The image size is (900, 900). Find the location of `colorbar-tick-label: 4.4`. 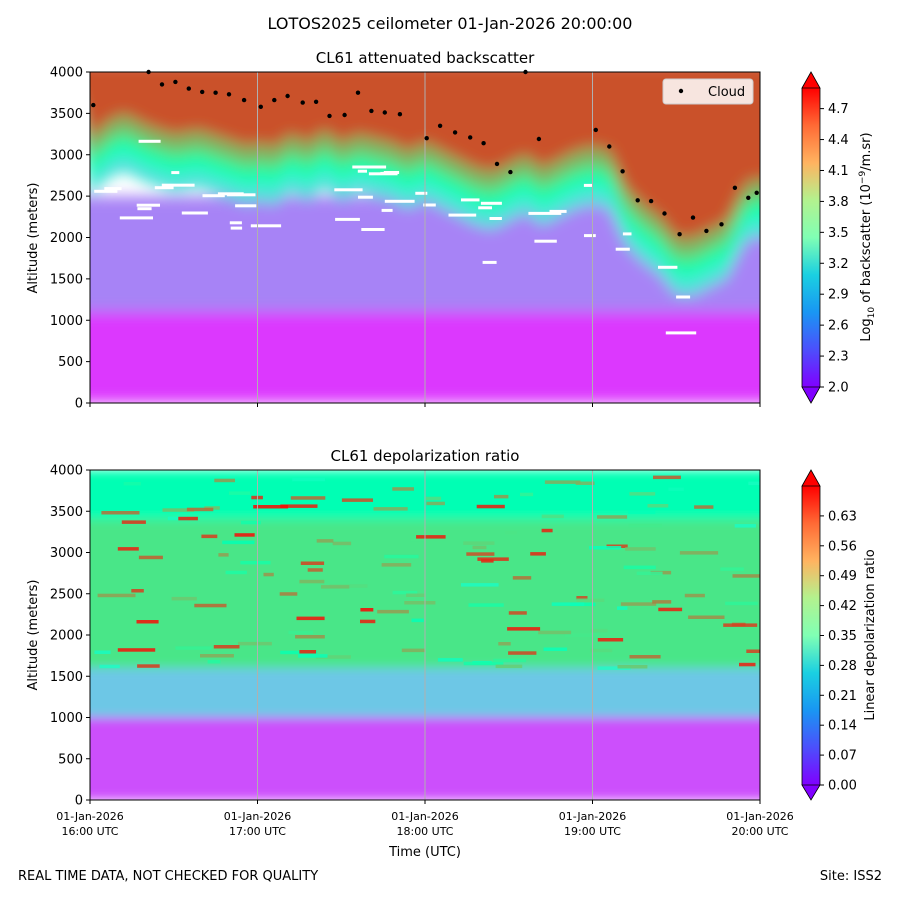

colorbar-tick-label: 4.4 is located at coordinates (838, 140).